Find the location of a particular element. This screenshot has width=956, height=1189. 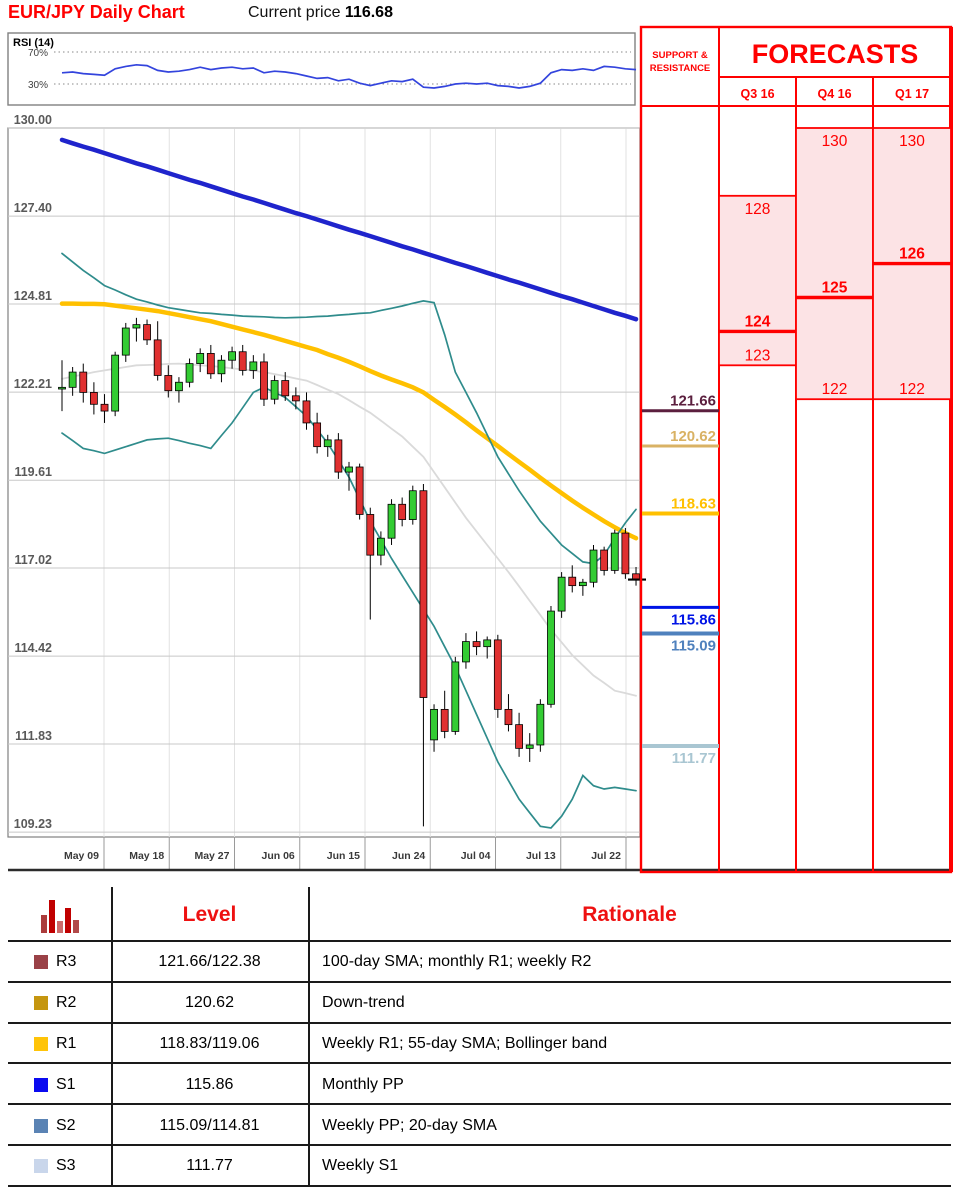

y-axis-label: 117.02 is located at coordinates (33, 560).